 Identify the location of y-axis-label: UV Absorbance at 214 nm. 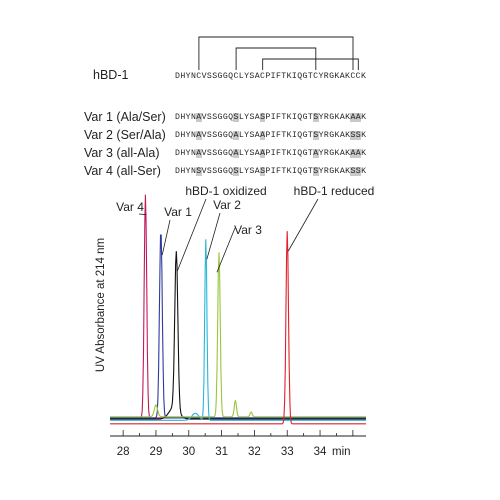
(101, 305).